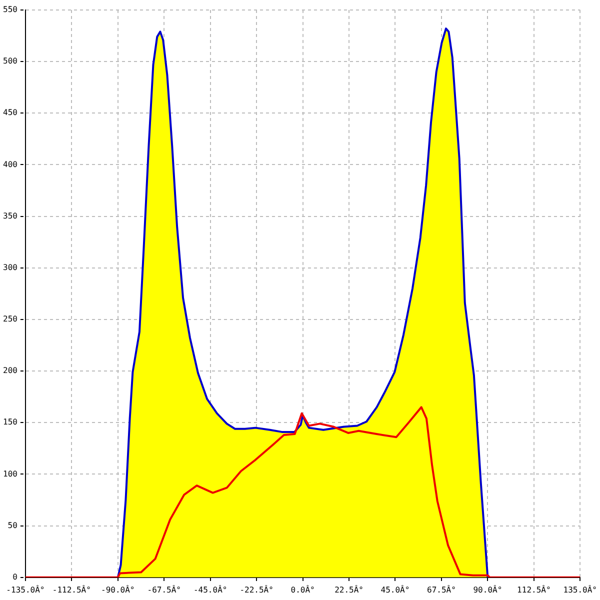  Describe the element at coordinates (118, 589) in the screenshot. I see `x-tick-label: -90.0Â°` at that location.